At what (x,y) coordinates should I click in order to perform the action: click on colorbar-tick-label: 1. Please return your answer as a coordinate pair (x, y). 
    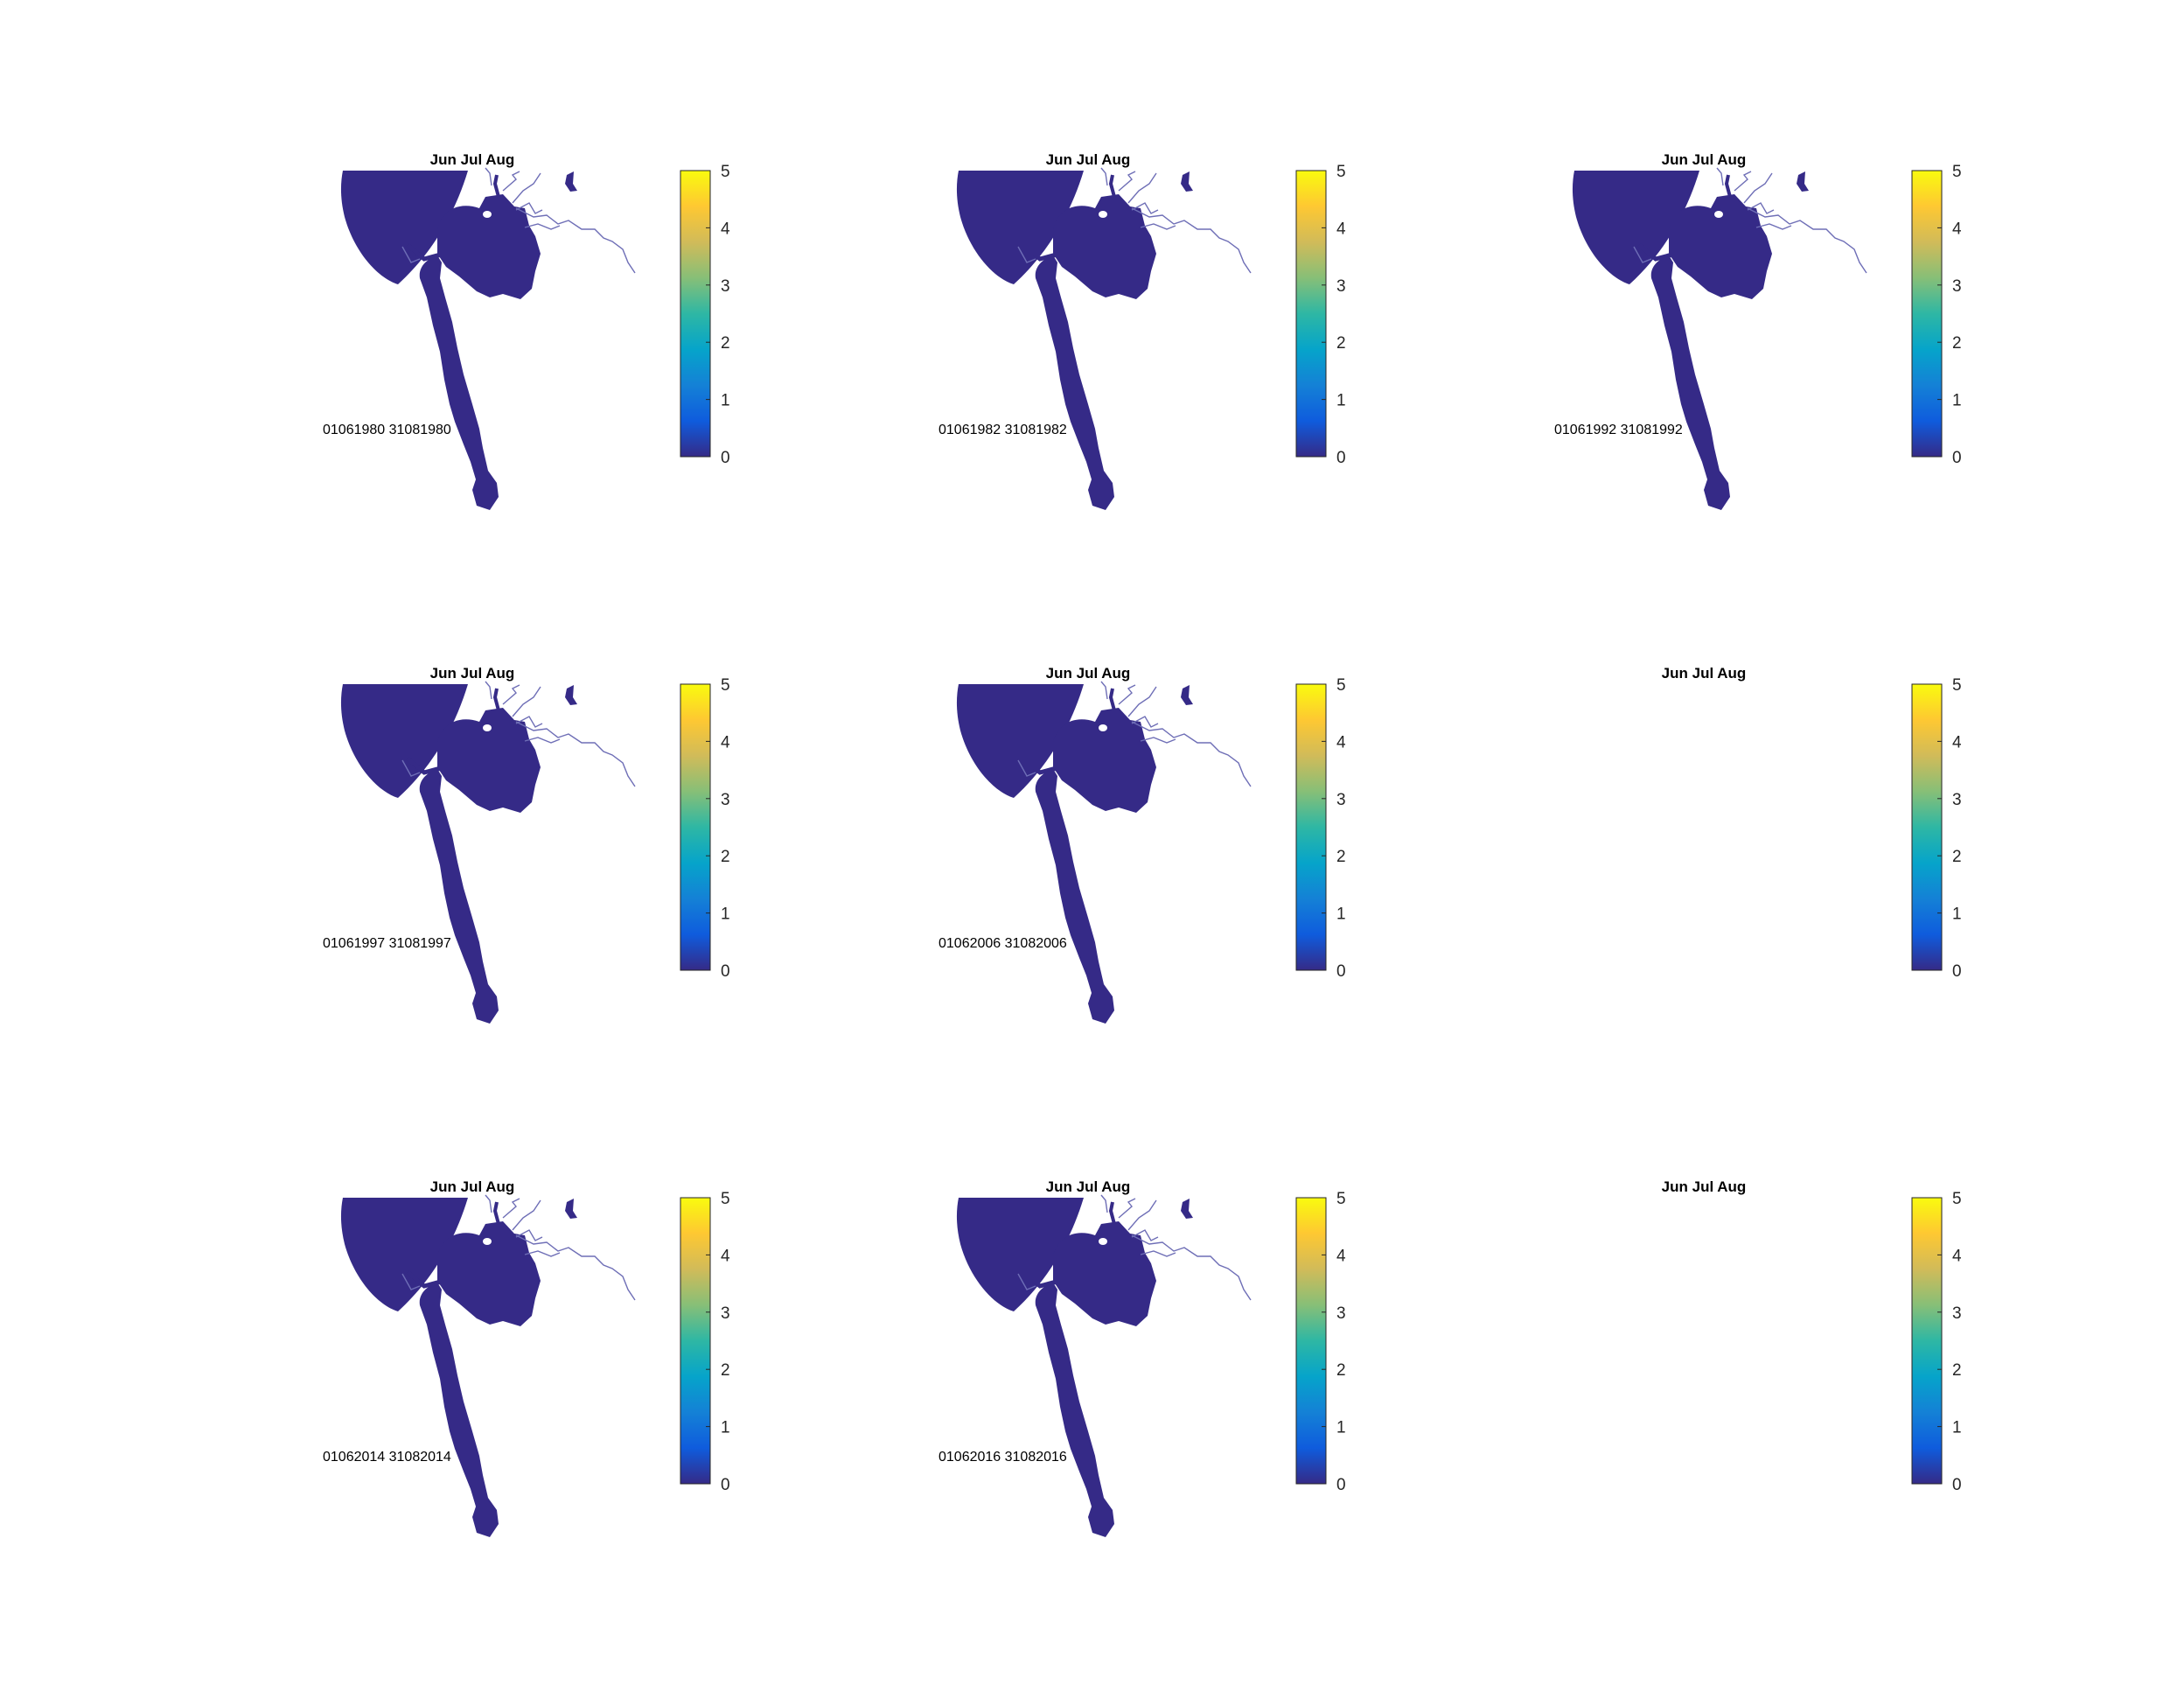
    Looking at the image, I should click on (725, 401).